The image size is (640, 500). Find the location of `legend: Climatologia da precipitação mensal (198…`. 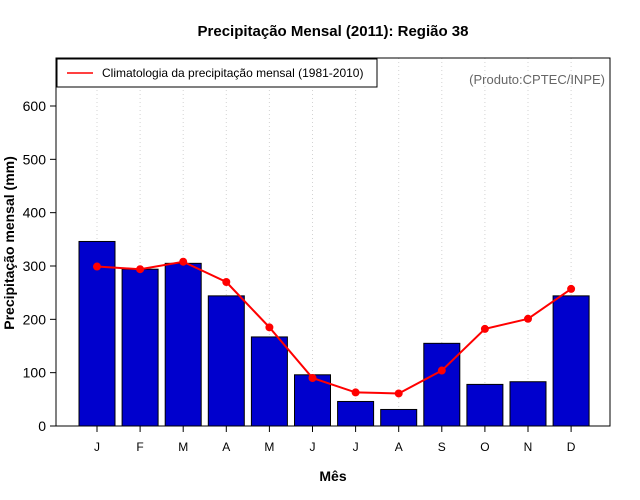

legend: Climatologia da precipitação mensal (198… is located at coordinates (217, 73).